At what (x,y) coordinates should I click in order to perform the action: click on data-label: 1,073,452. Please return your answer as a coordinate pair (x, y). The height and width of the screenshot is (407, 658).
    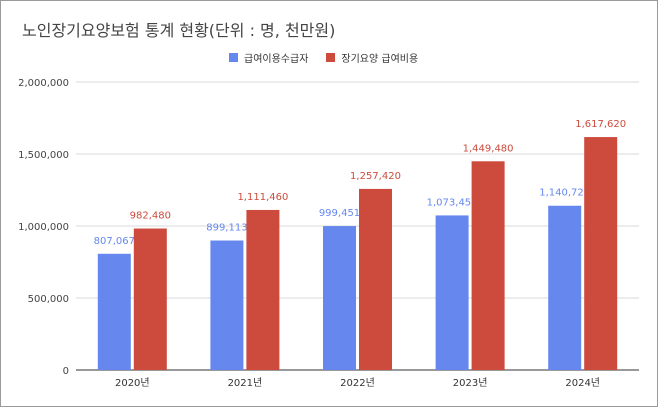
    Looking at the image, I should click on (452, 202).